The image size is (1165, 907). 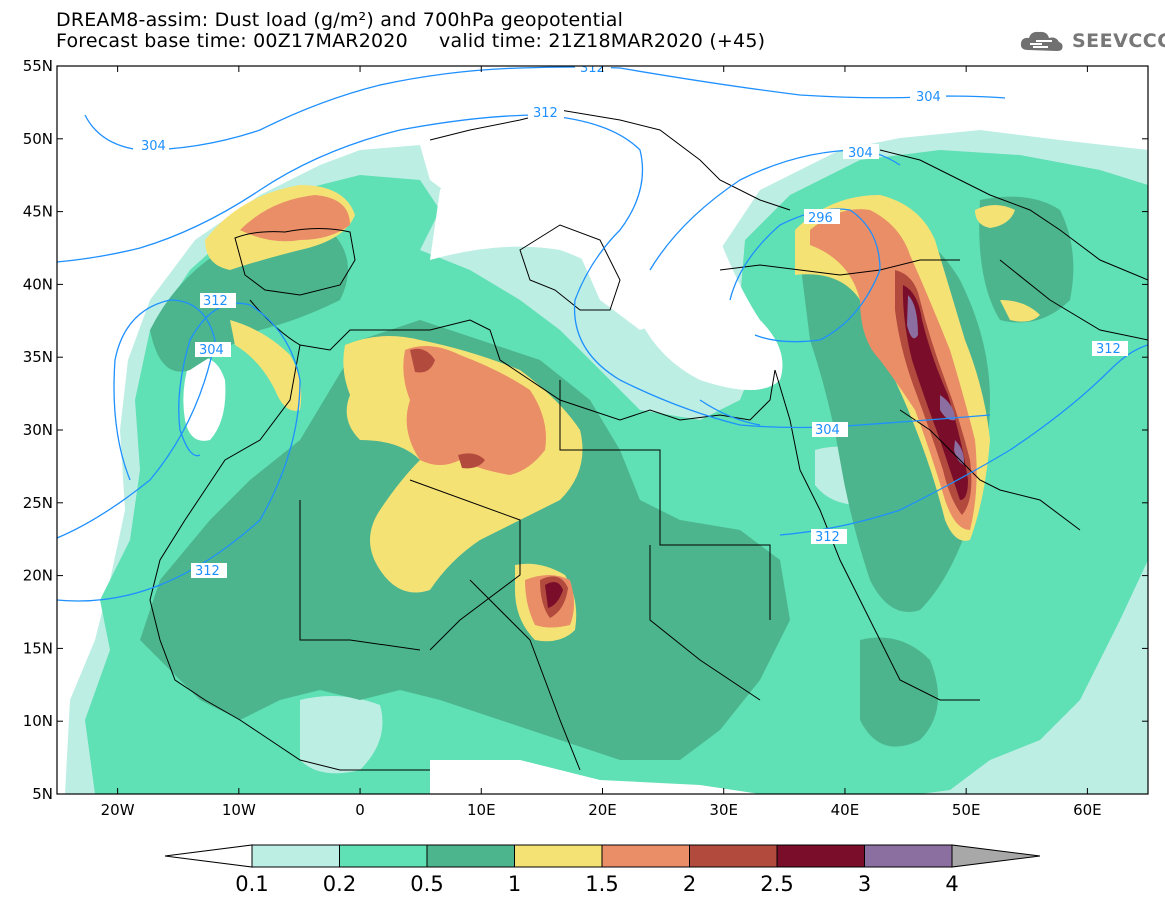 I want to click on lat-tick-label: 55N, so click(x=38, y=66).